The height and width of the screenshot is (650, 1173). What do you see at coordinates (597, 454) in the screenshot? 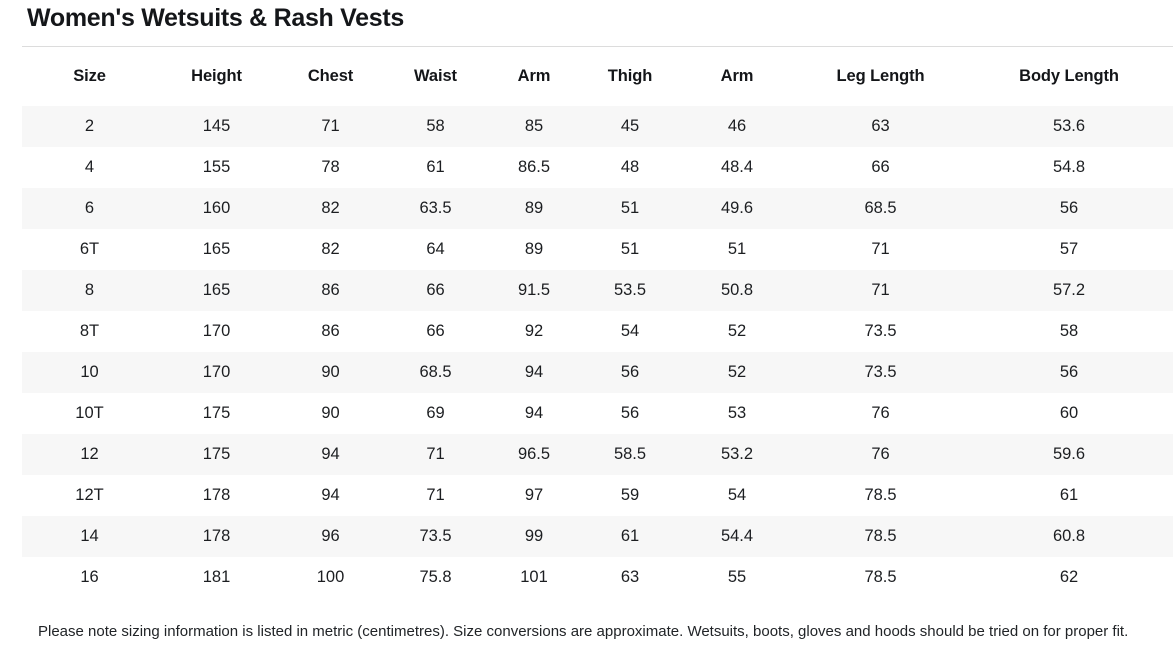
I see `table-row: 12 175 94 71 96.5 58.5 53.2 76 59.6` at bounding box center [597, 454].